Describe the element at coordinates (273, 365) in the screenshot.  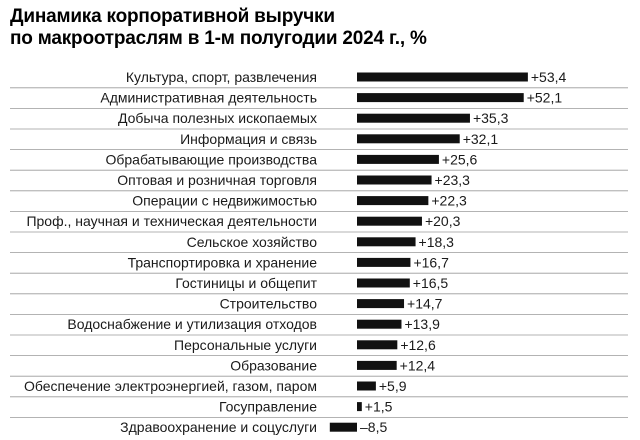
I see `category-label: Образование` at that location.